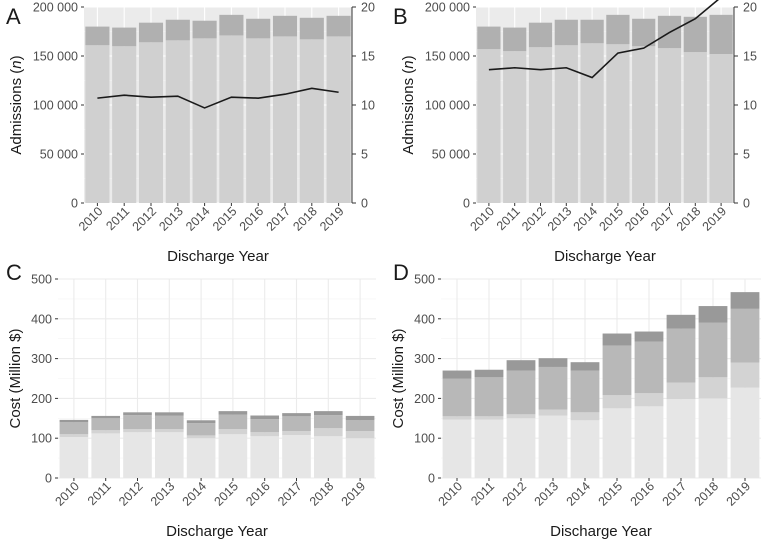 The image size is (761, 539). Describe the element at coordinates (746, 155) in the screenshot. I see `secondary-y-tick-label: 5` at that location.